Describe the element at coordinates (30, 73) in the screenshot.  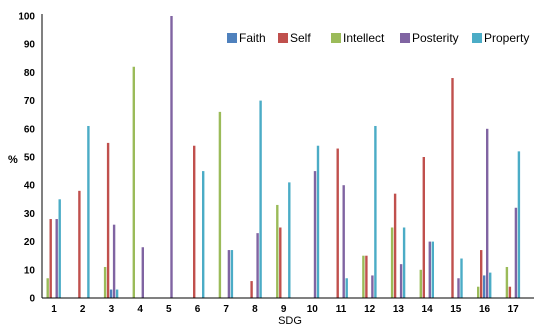
I see `y-tick-label: 80` at that location.